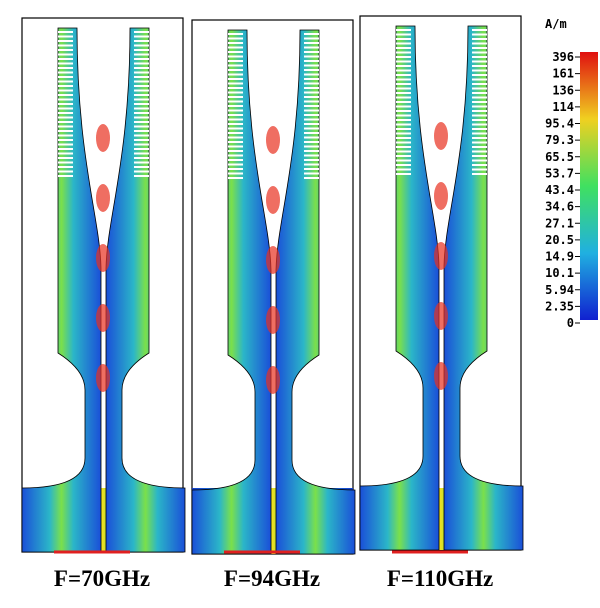 This screenshot has width=600, height=608. What do you see at coordinates (559, 240) in the screenshot?
I see `colorbar-label: 20.5` at bounding box center [559, 240].